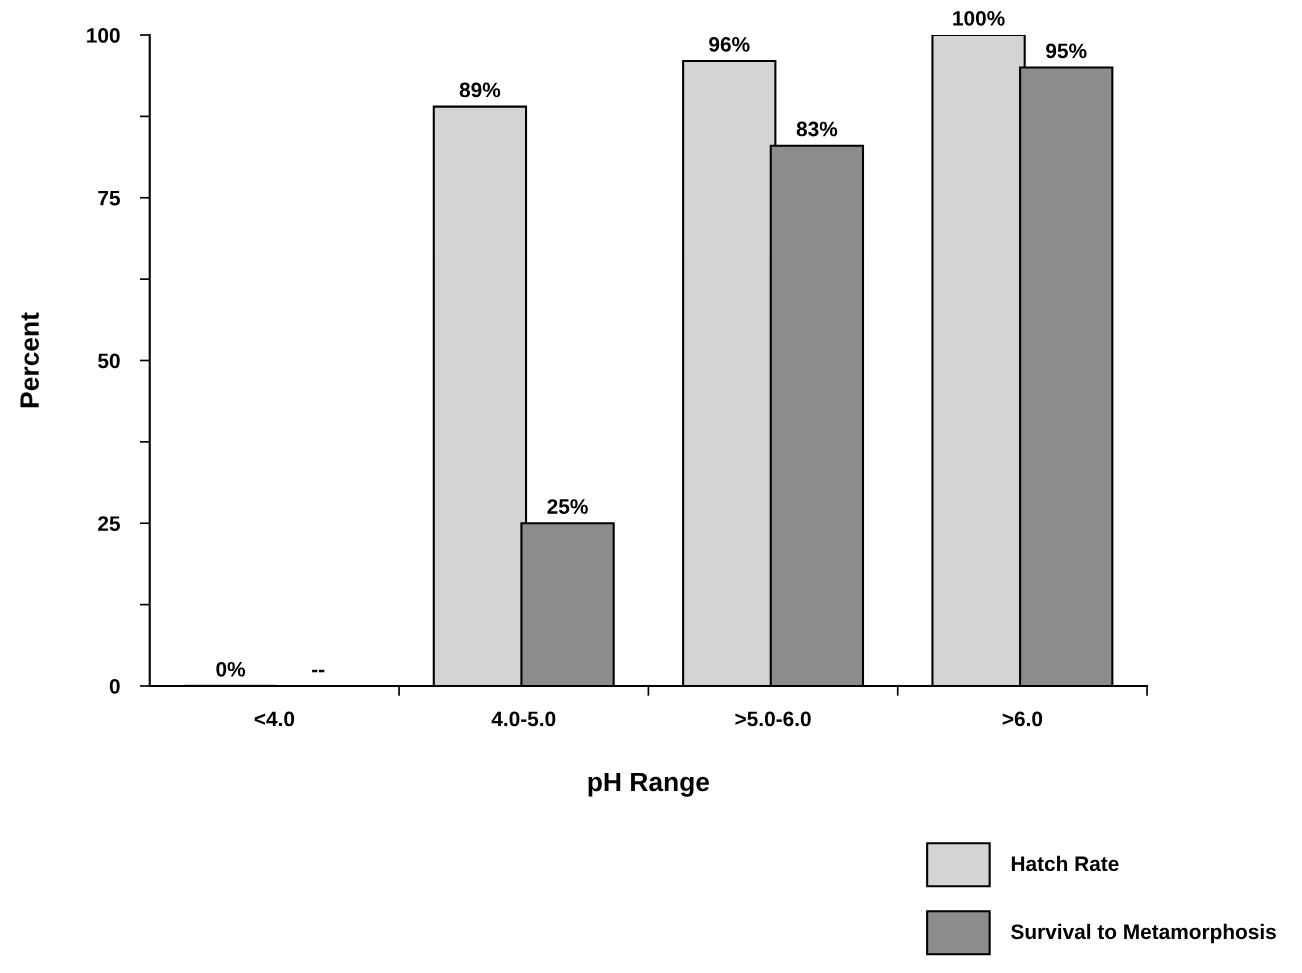 The height and width of the screenshot is (973, 1302). I want to click on y-axis-title: Percent, so click(29, 360).